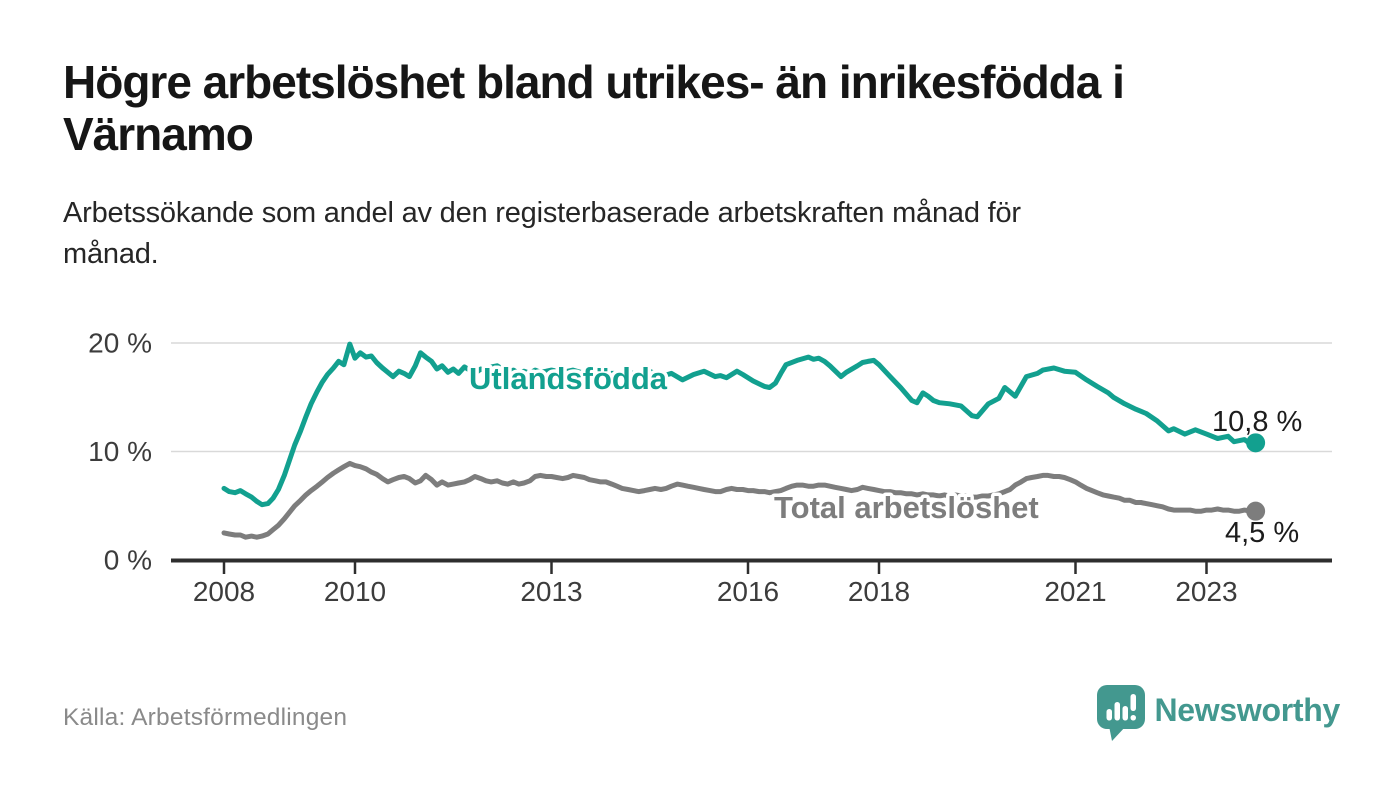 The height and width of the screenshot is (794, 1400). I want to click on x-tick-label-2010: 2010, so click(355, 591).